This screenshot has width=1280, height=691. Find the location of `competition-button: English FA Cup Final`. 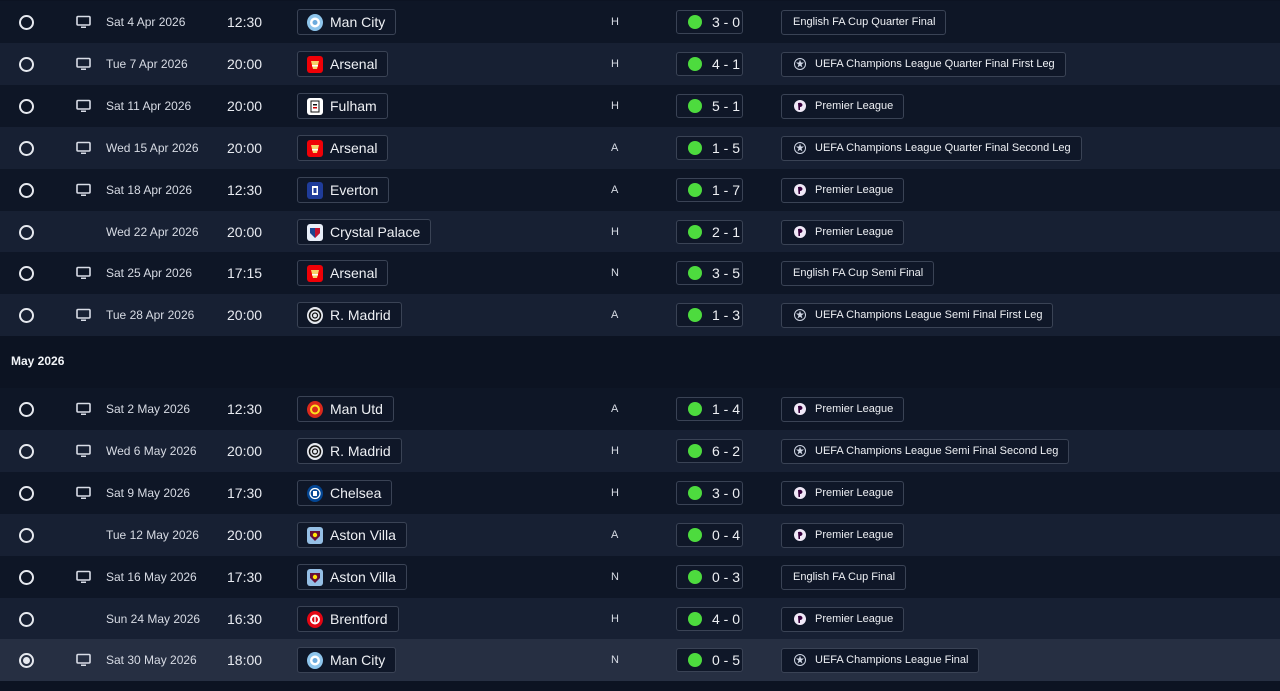

competition-button: English FA Cup Final is located at coordinates (844, 577).